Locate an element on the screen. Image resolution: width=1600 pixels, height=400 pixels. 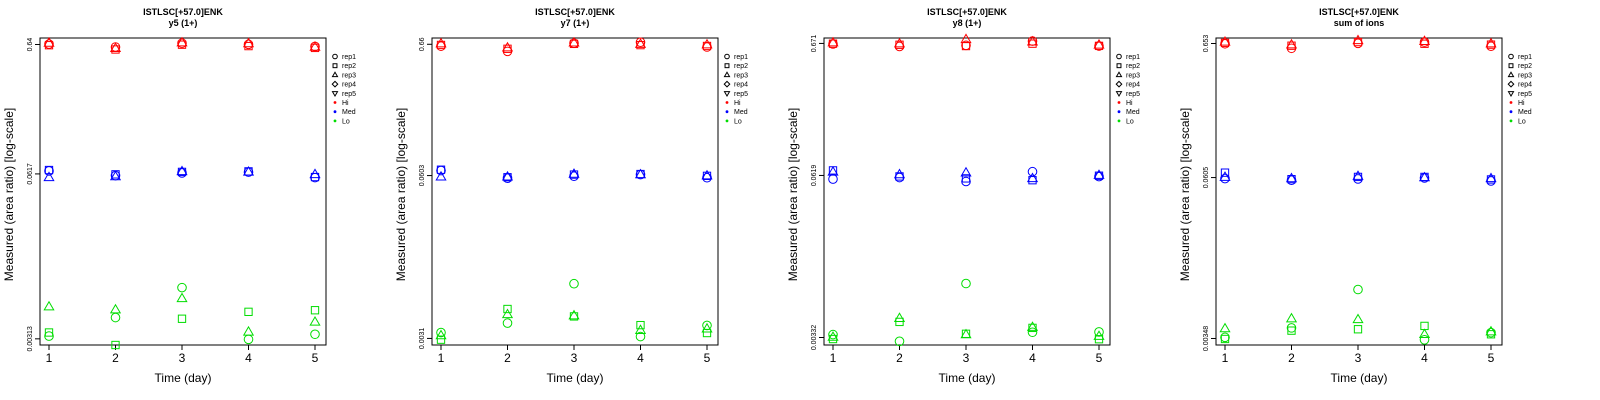
legend-label: rep1 is located at coordinates (1133, 57).